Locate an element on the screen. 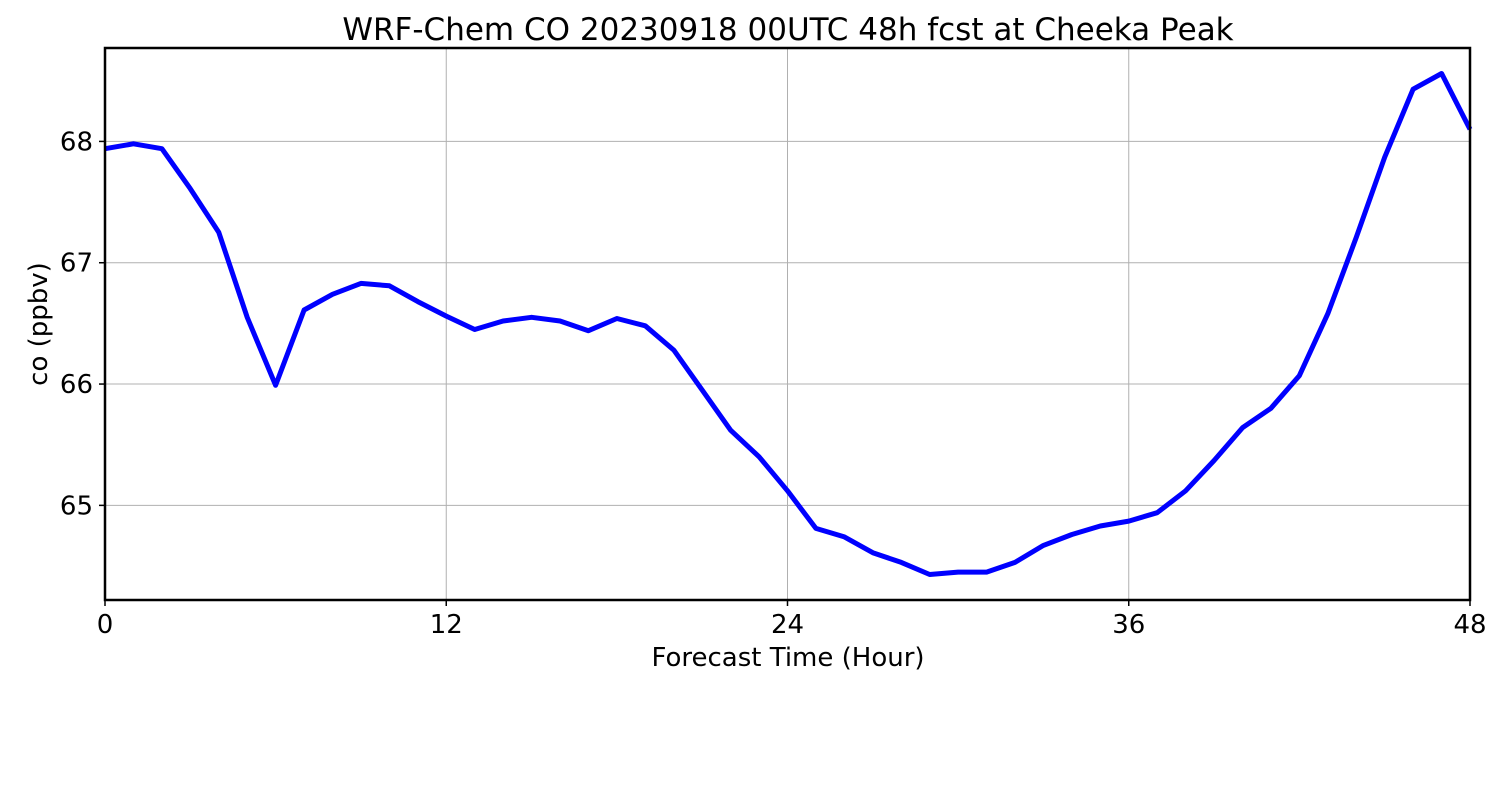 The height and width of the screenshot is (800, 1500). x-axis-label: Forecast Time (Hour) is located at coordinates (787, 658).